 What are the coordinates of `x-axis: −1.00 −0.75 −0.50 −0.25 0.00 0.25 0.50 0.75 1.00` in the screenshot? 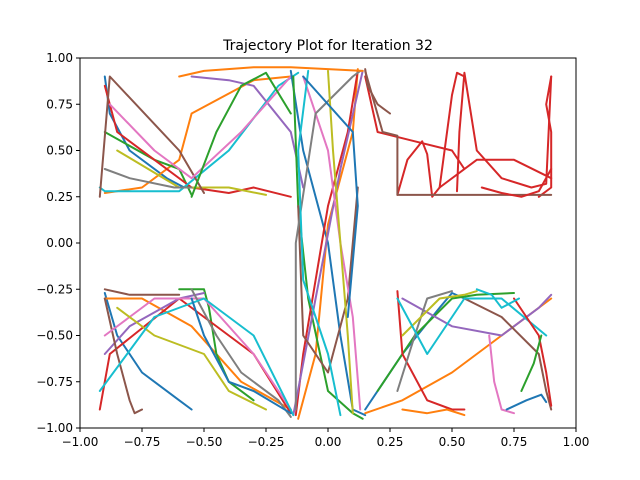 It's located at (326, 438).